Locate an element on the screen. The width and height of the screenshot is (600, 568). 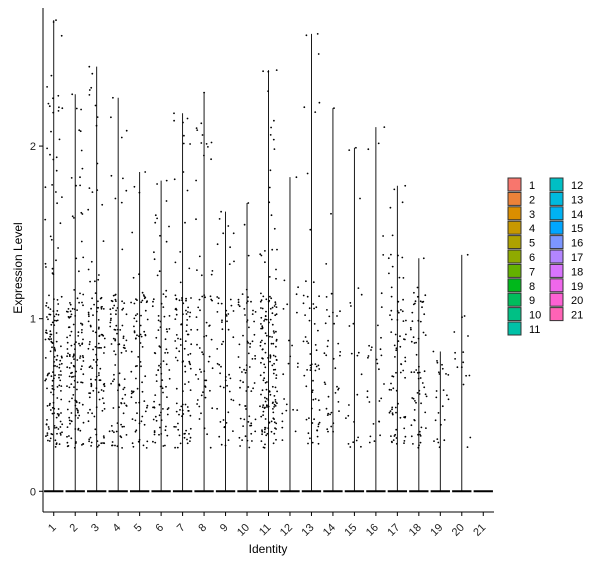
legend-entry-3: 3 is located at coordinates (521, 213).